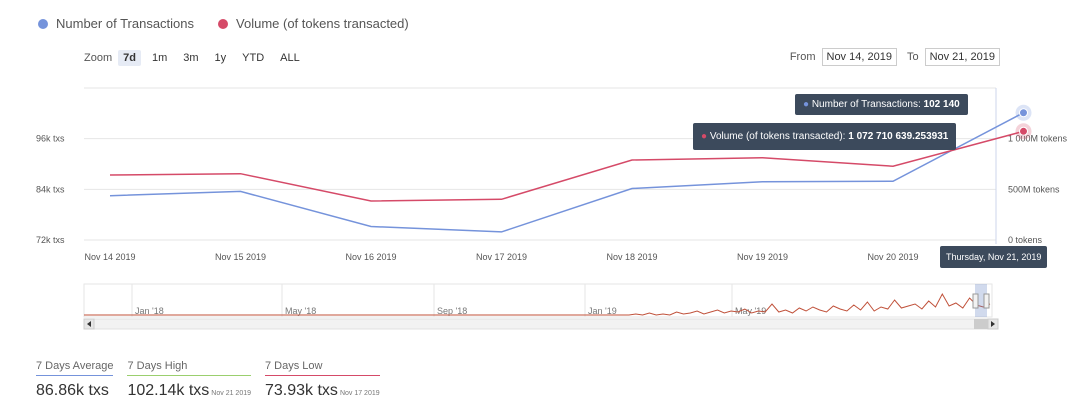 The image size is (1092, 417). What do you see at coordinates (89, 324) in the screenshot?
I see `scrollbar-left-arrow-icon` at bounding box center [89, 324].